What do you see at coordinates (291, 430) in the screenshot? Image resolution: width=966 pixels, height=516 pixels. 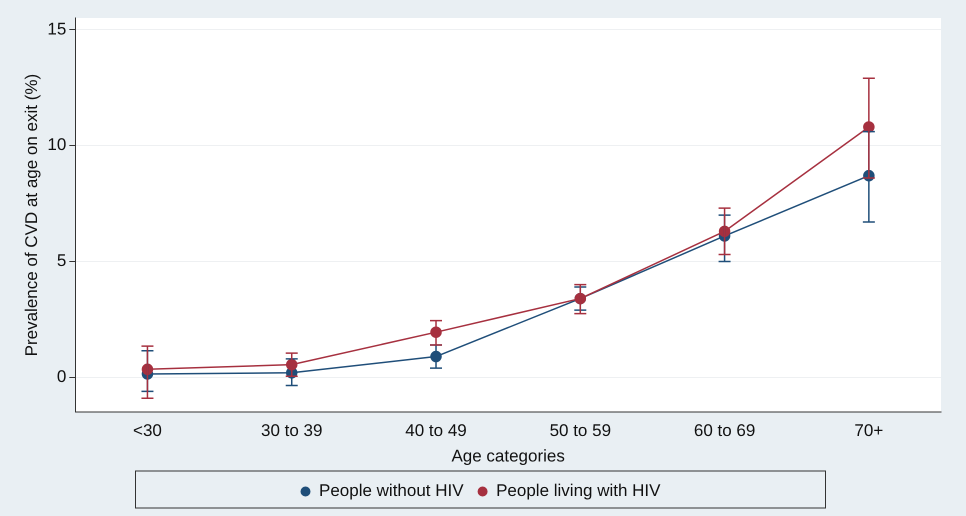 I see `x-tick-label: 30 to 39` at bounding box center [291, 430].